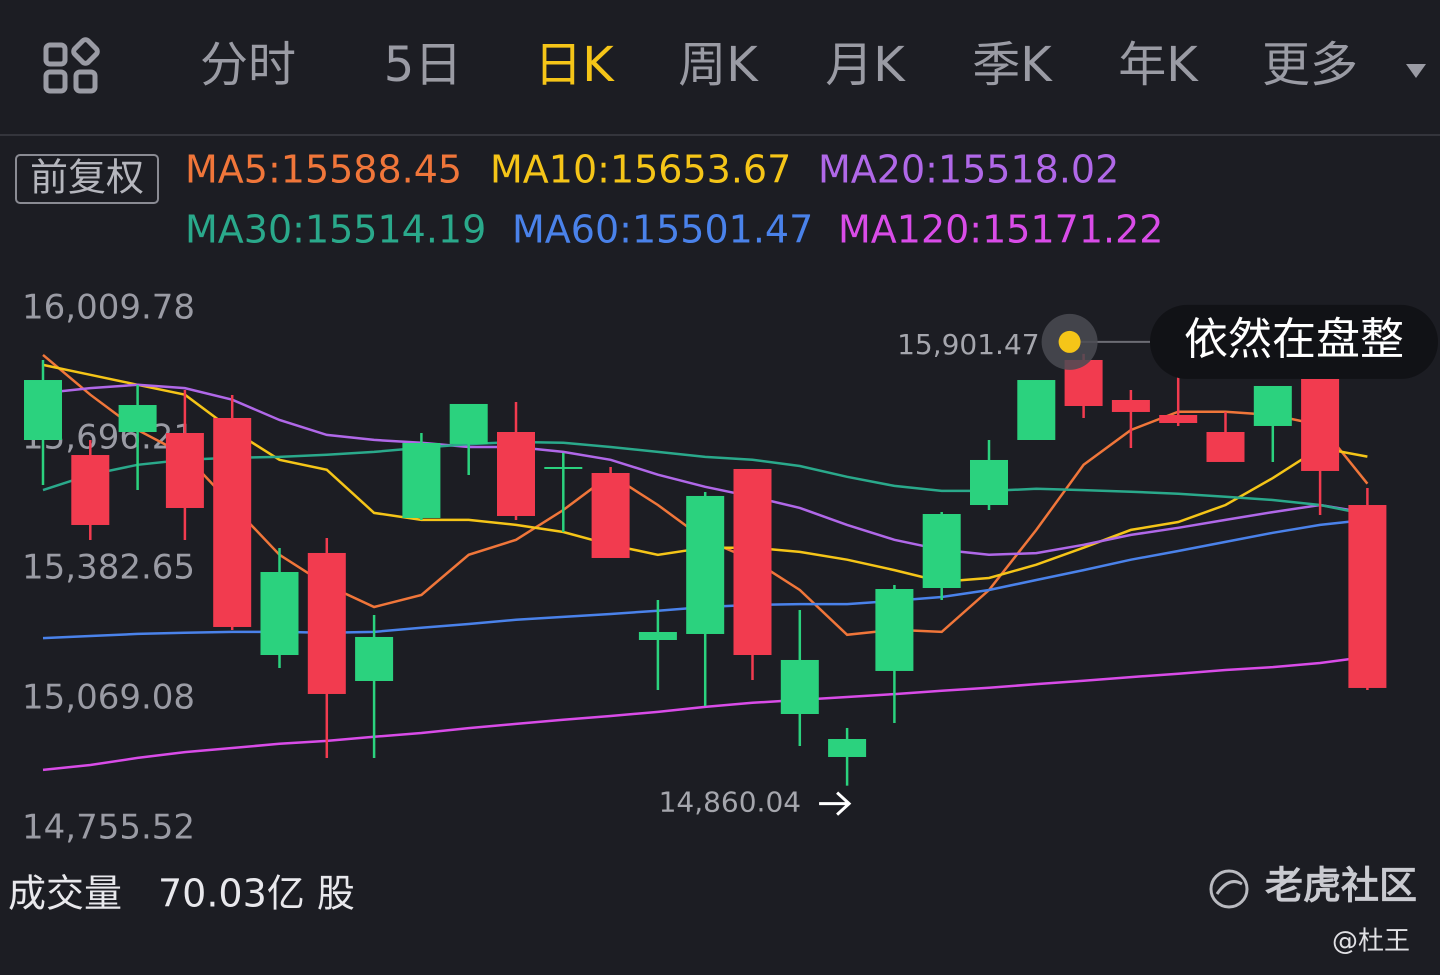 Image resolution: width=1440 pixels, height=975 pixels. What do you see at coordinates (256, 894) in the screenshot?
I see `volume-value: 70.03亿 股` at bounding box center [256, 894].